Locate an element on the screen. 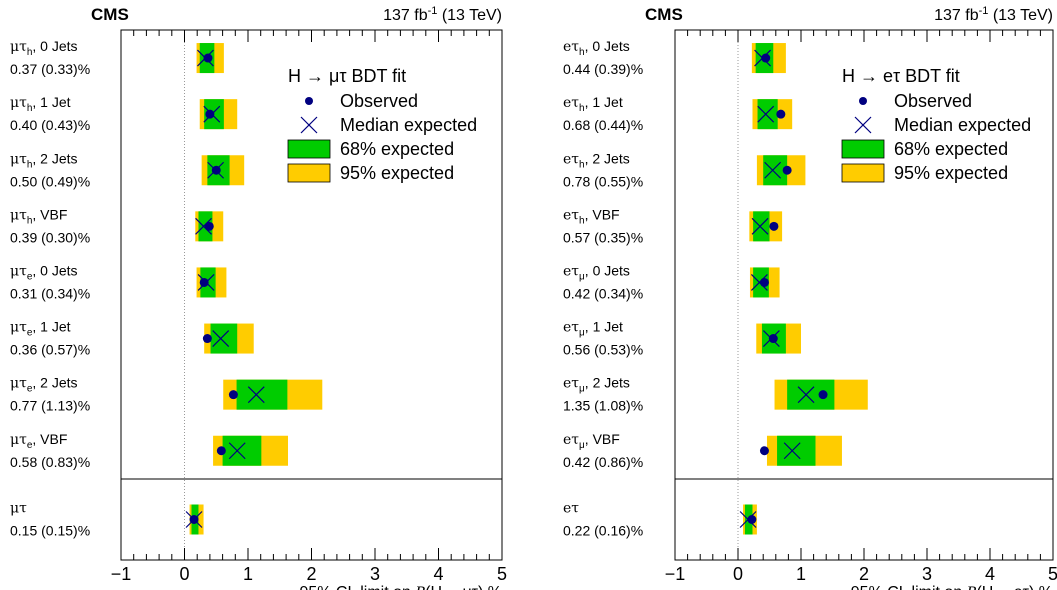 Image resolution: width=1057 pixels, height=590 pixels. category-values: 0.58 (0.83)% is located at coordinates (50, 462).